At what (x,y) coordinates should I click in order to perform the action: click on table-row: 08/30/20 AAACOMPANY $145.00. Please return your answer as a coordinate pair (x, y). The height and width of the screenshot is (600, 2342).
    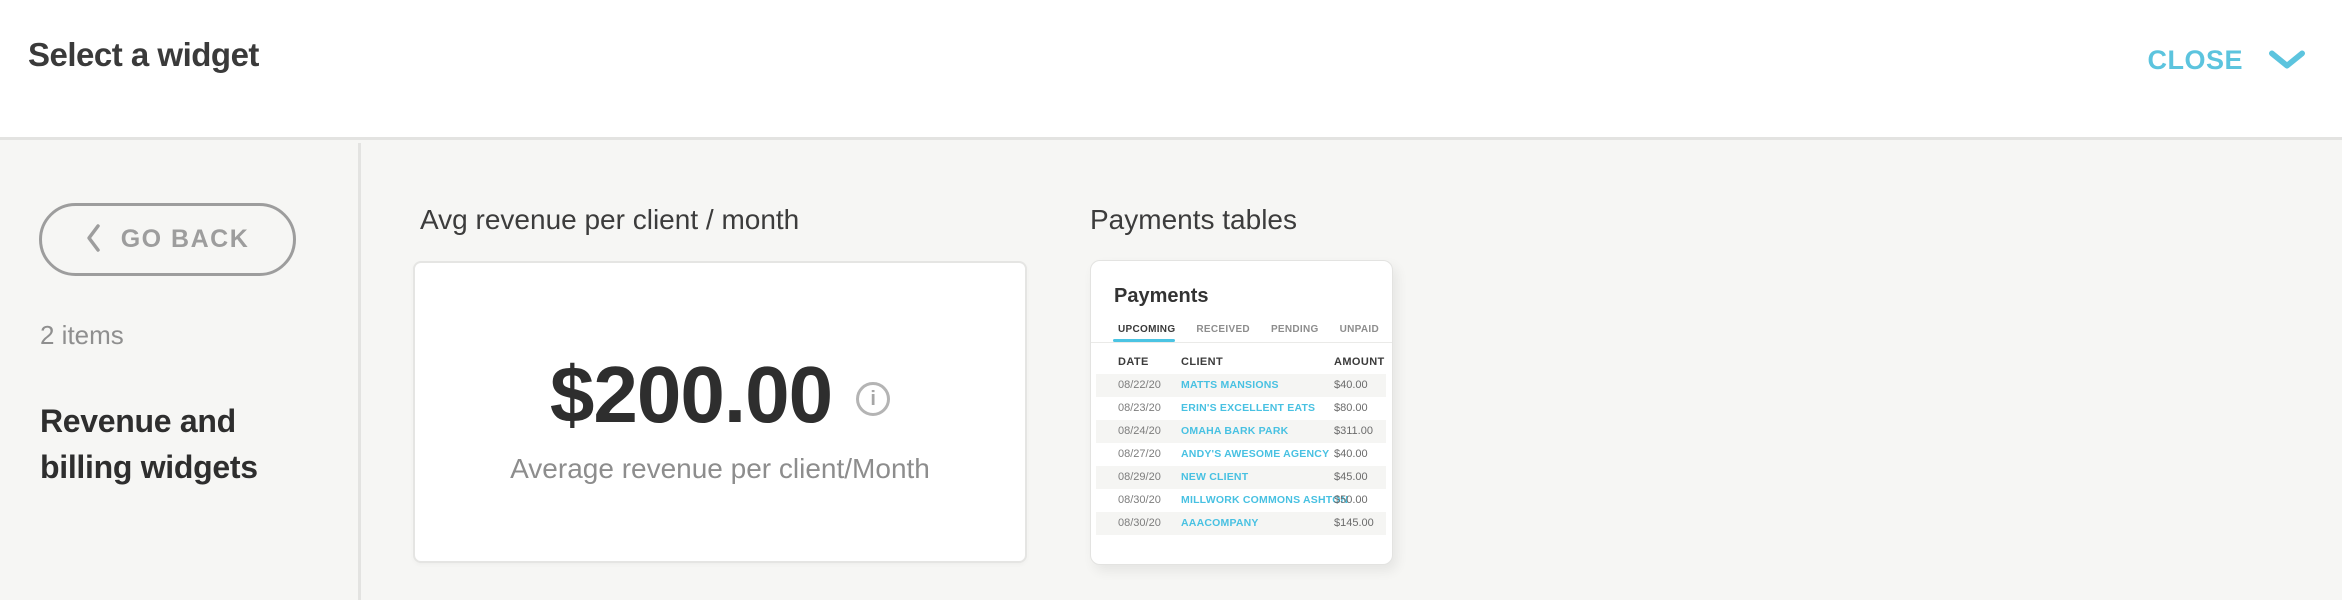
    Looking at the image, I should click on (1241, 523).